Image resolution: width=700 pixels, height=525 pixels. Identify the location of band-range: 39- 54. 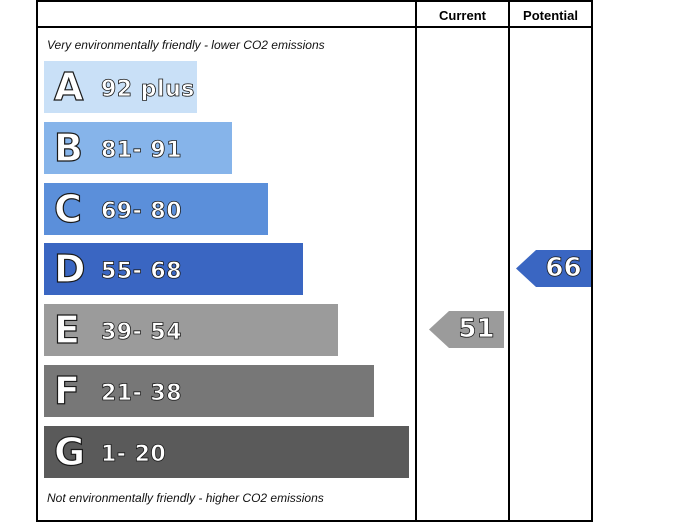
(142, 333).